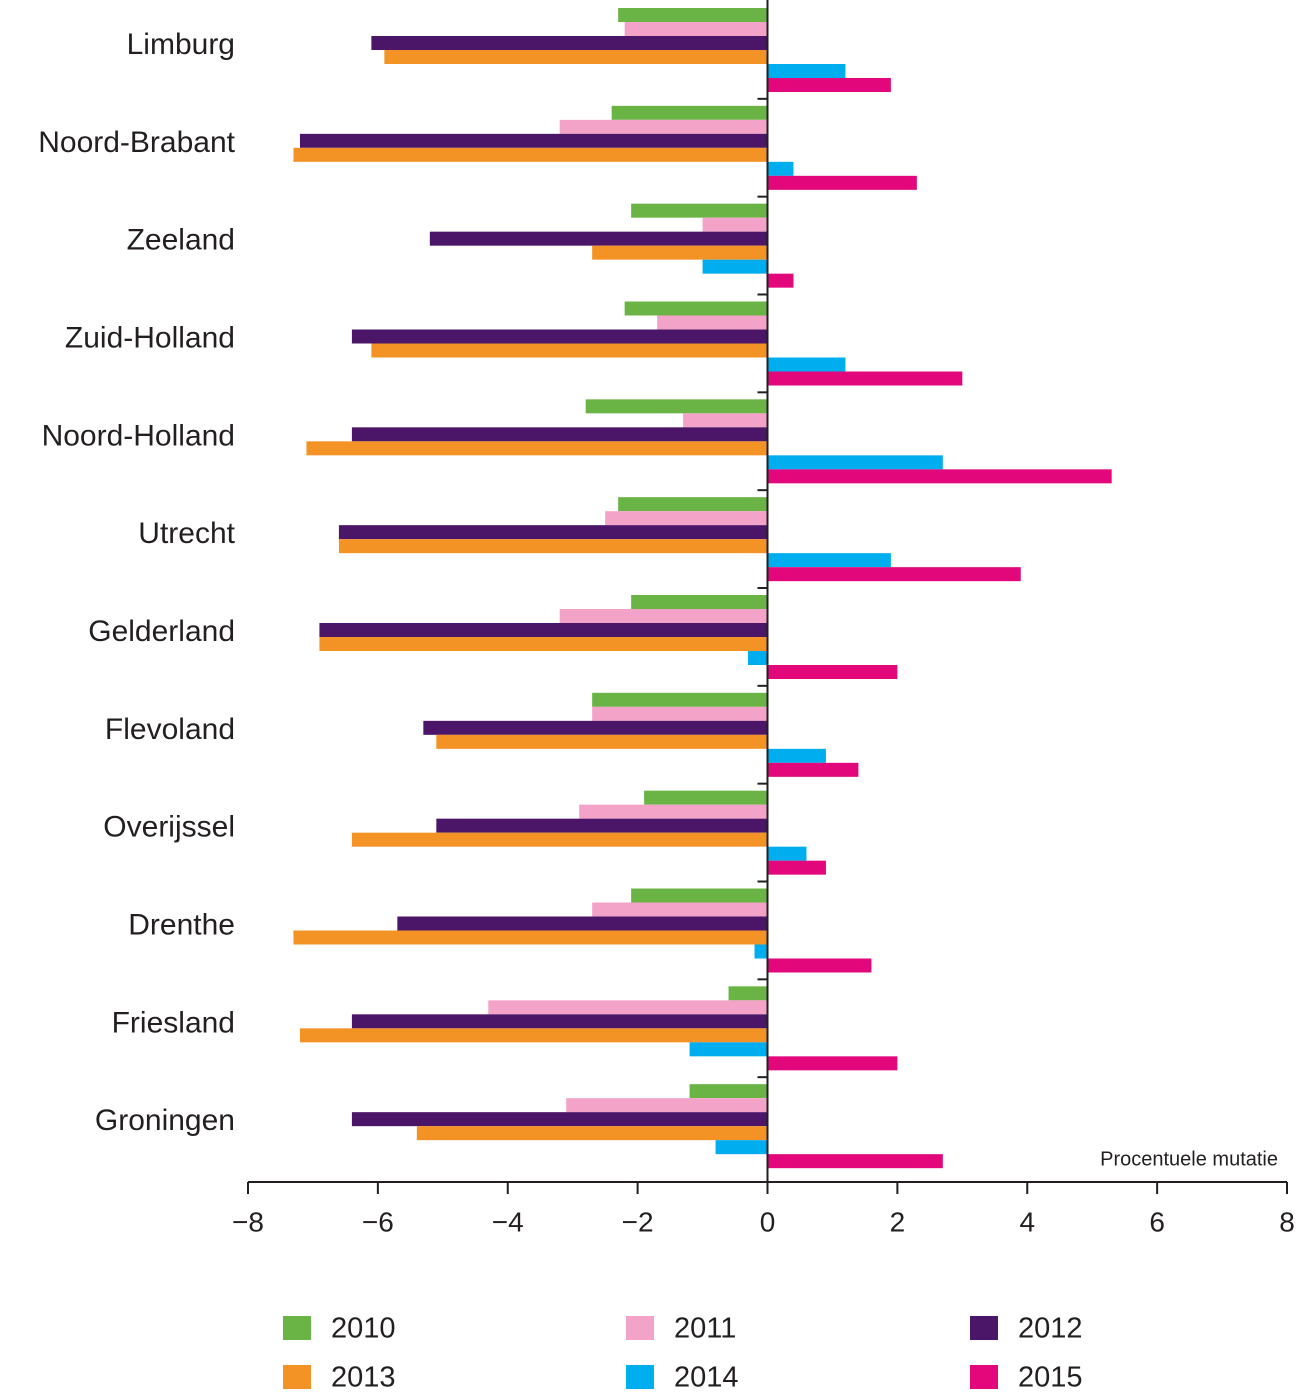 The width and height of the screenshot is (1297, 1398). What do you see at coordinates (1050, 1329) in the screenshot?
I see `legend-label: 2012` at bounding box center [1050, 1329].